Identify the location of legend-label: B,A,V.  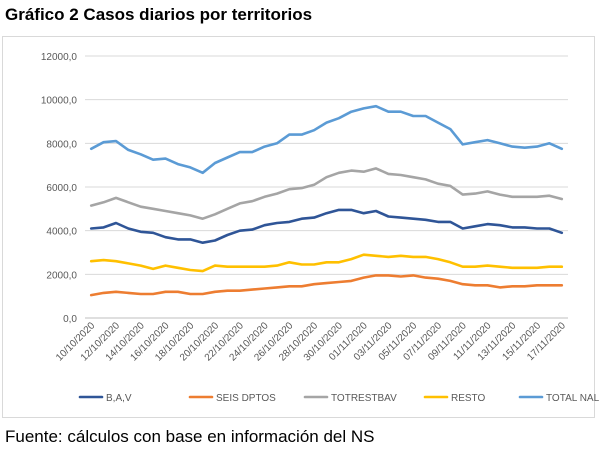
(119, 398).